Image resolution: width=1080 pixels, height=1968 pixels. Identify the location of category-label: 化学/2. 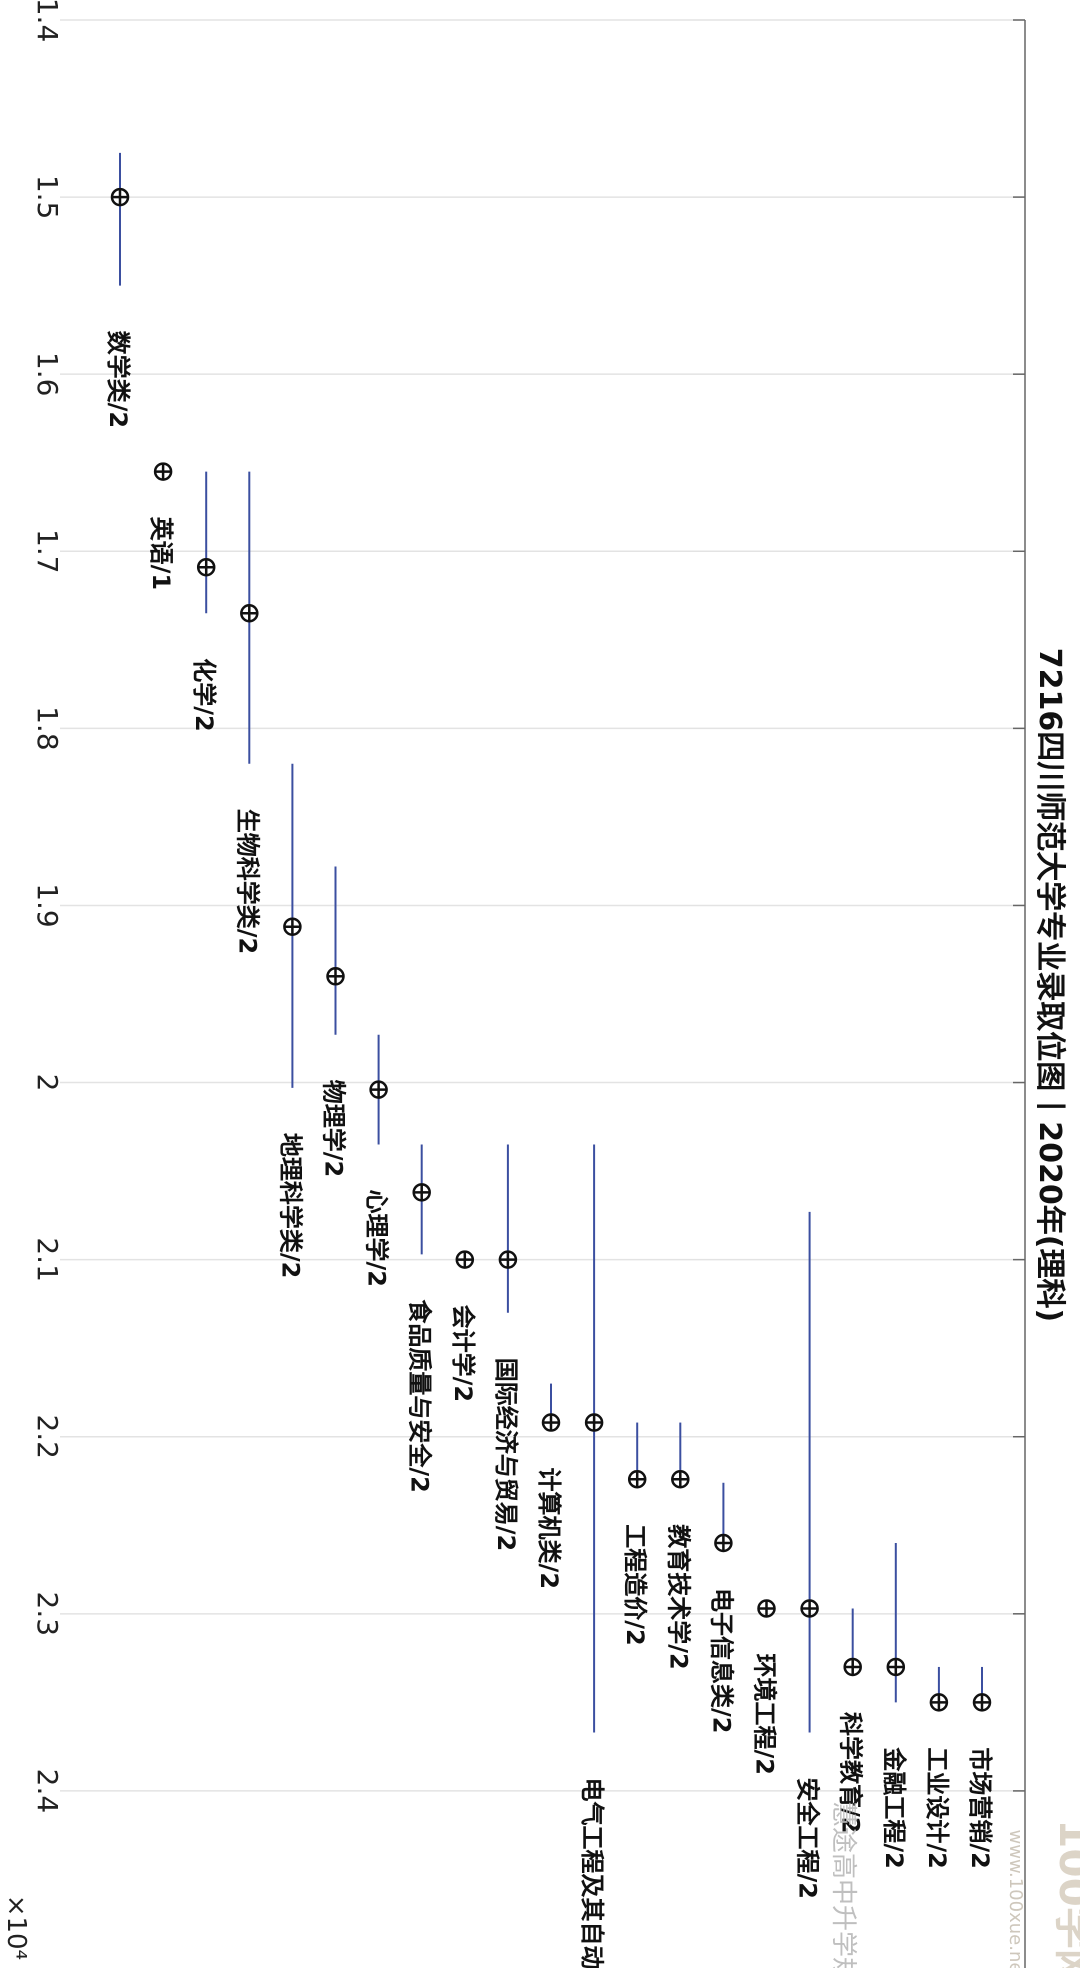
(204, 694).